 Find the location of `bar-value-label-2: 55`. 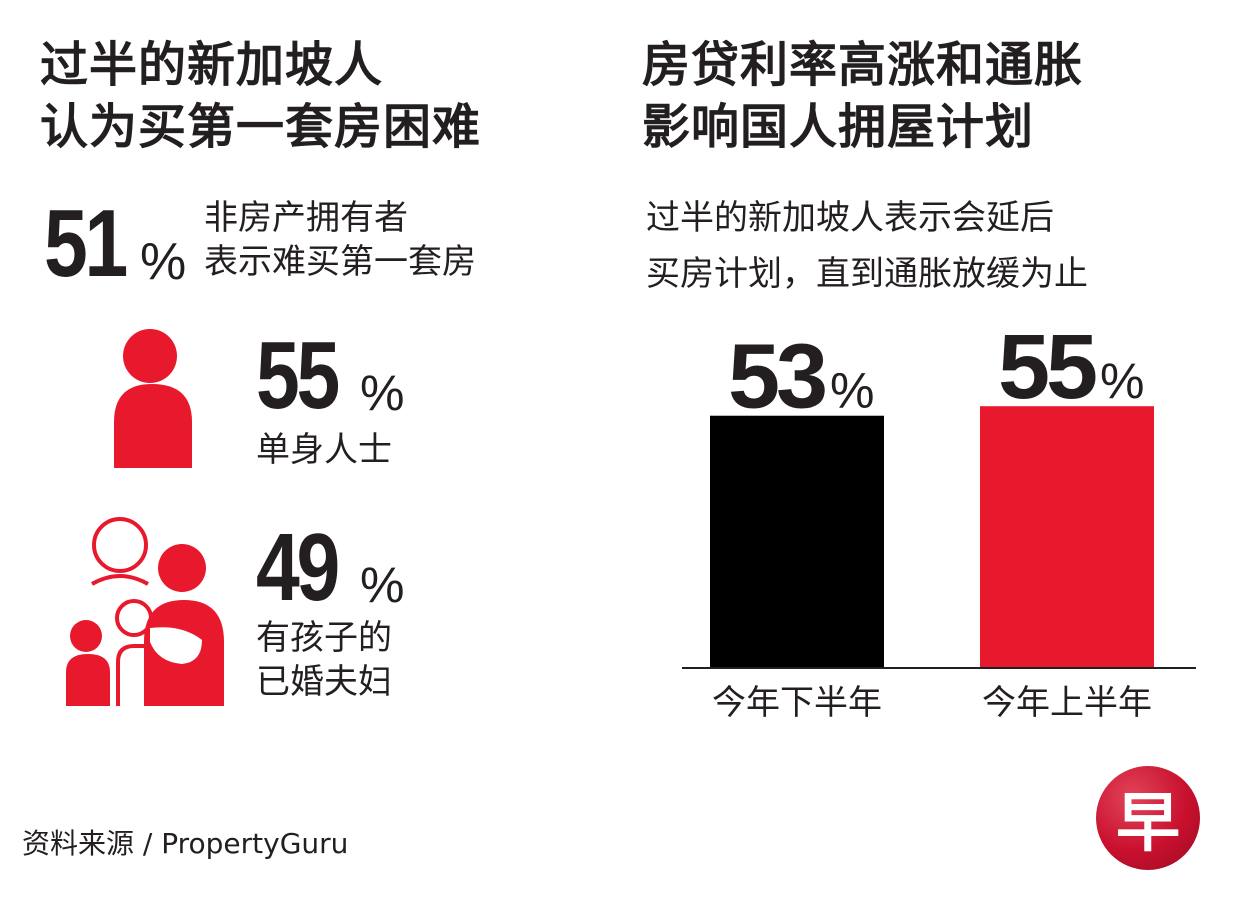

bar-value-label-2: 55 is located at coordinates (1047, 367).